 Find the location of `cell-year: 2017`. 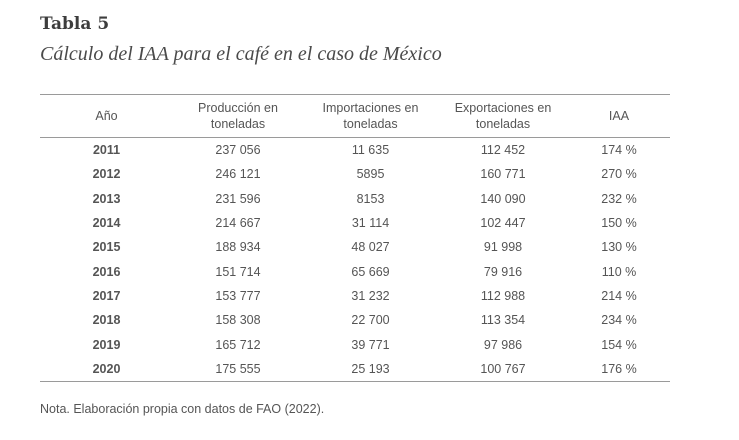

cell-year: 2017 is located at coordinates (106, 295).